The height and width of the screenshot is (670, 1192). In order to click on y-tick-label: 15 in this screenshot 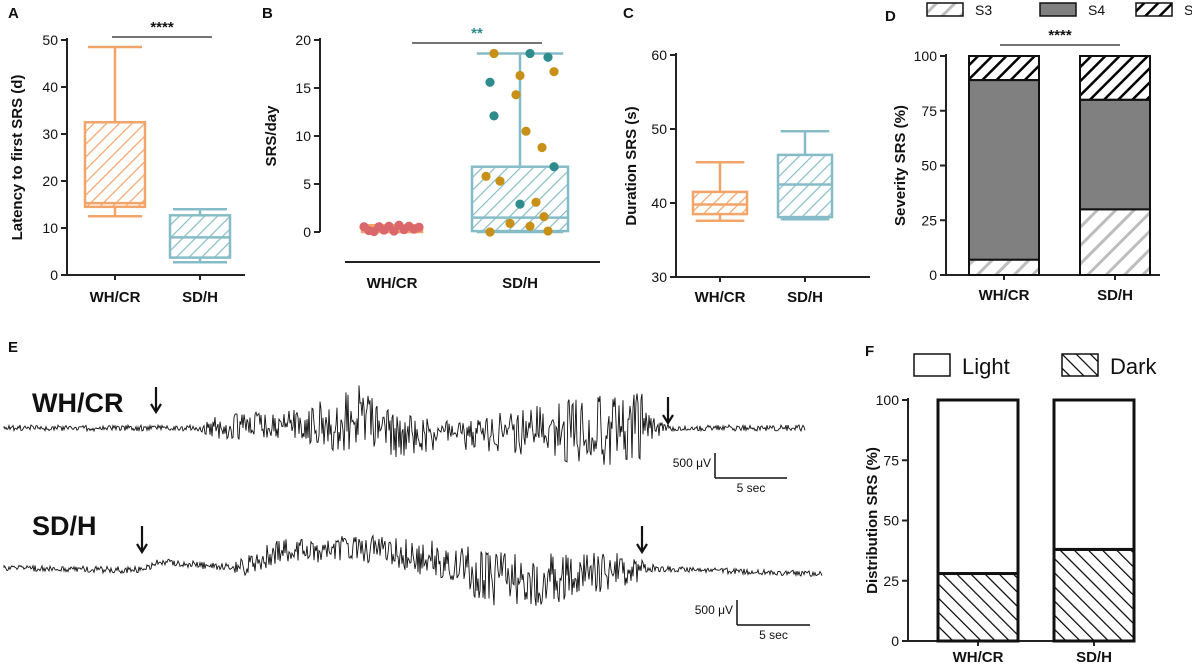, I will do `click(303, 88)`.